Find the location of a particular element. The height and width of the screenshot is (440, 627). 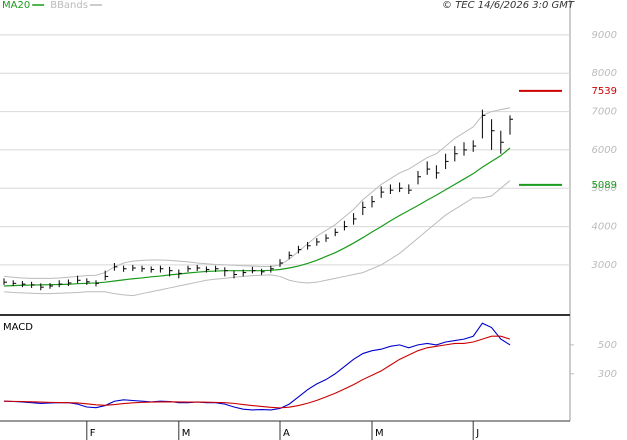

y-tick-label: 4000 is located at coordinates (604, 227).